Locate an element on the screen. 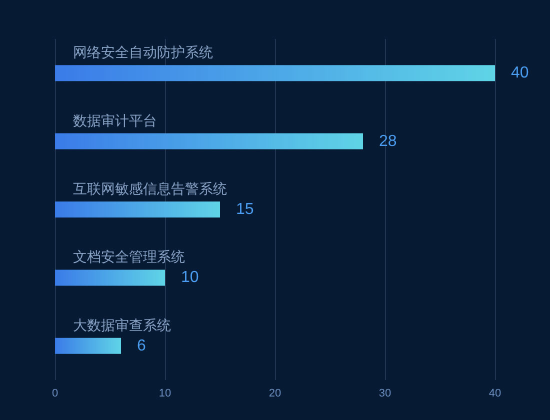 The height and width of the screenshot is (420, 550). y-tick-label: 互联网敏感信息告警系统 is located at coordinates (150, 188).